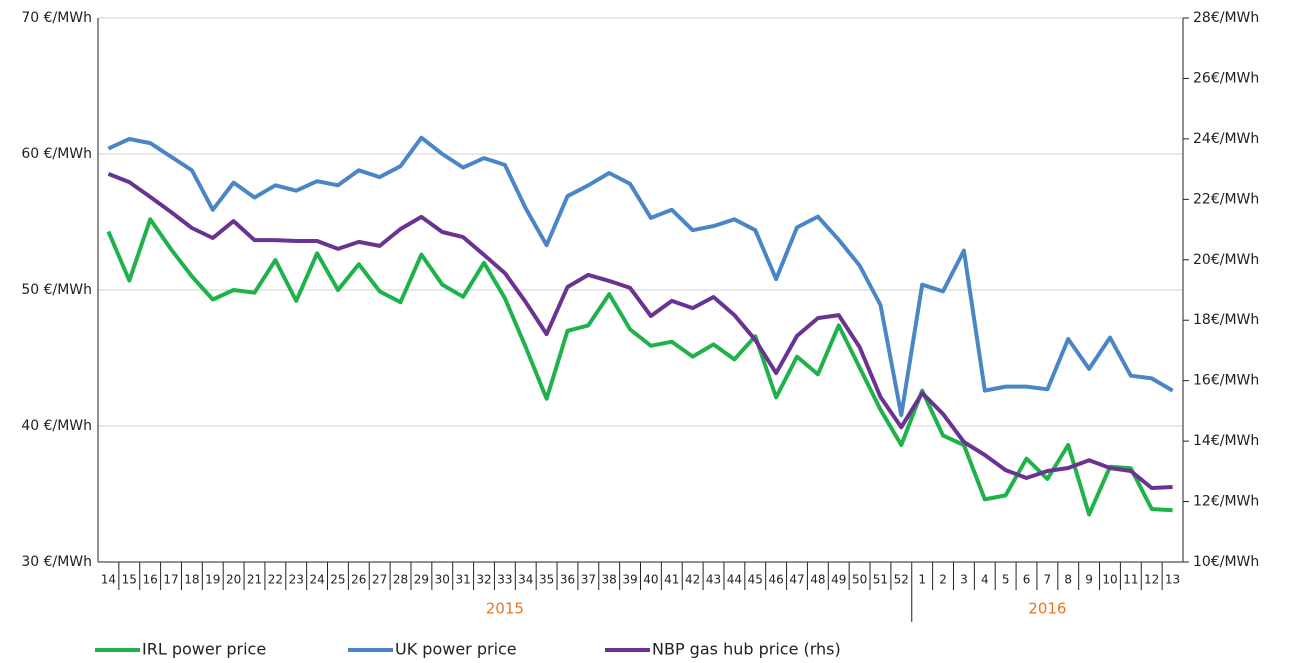 Image resolution: width=1289 pixels, height=663 pixels. Describe the element at coordinates (1226, 562) in the screenshot. I see `y2-tick-label: 10€/MWh` at that location.